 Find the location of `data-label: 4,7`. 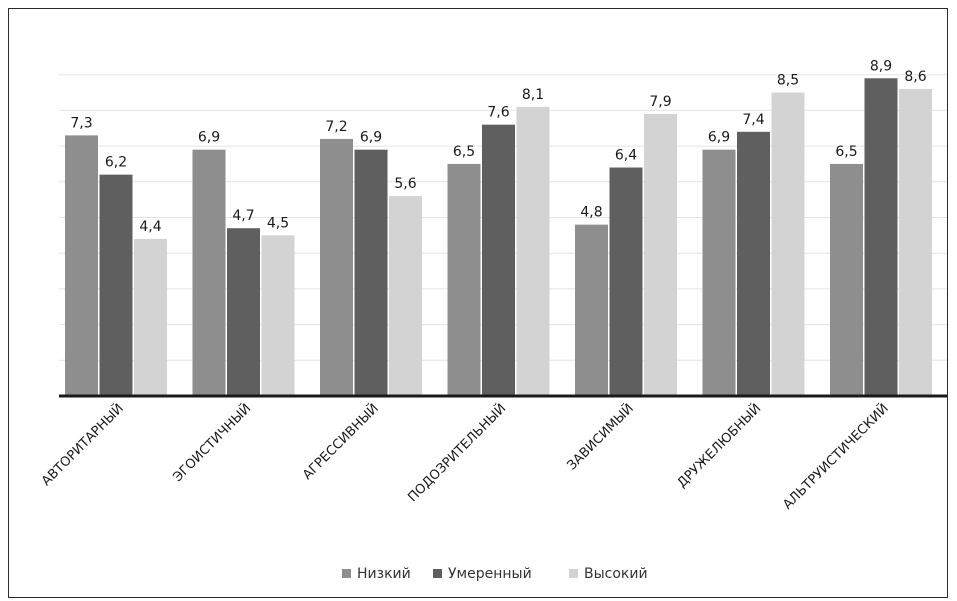

data-label: 4,7 is located at coordinates (243, 216).